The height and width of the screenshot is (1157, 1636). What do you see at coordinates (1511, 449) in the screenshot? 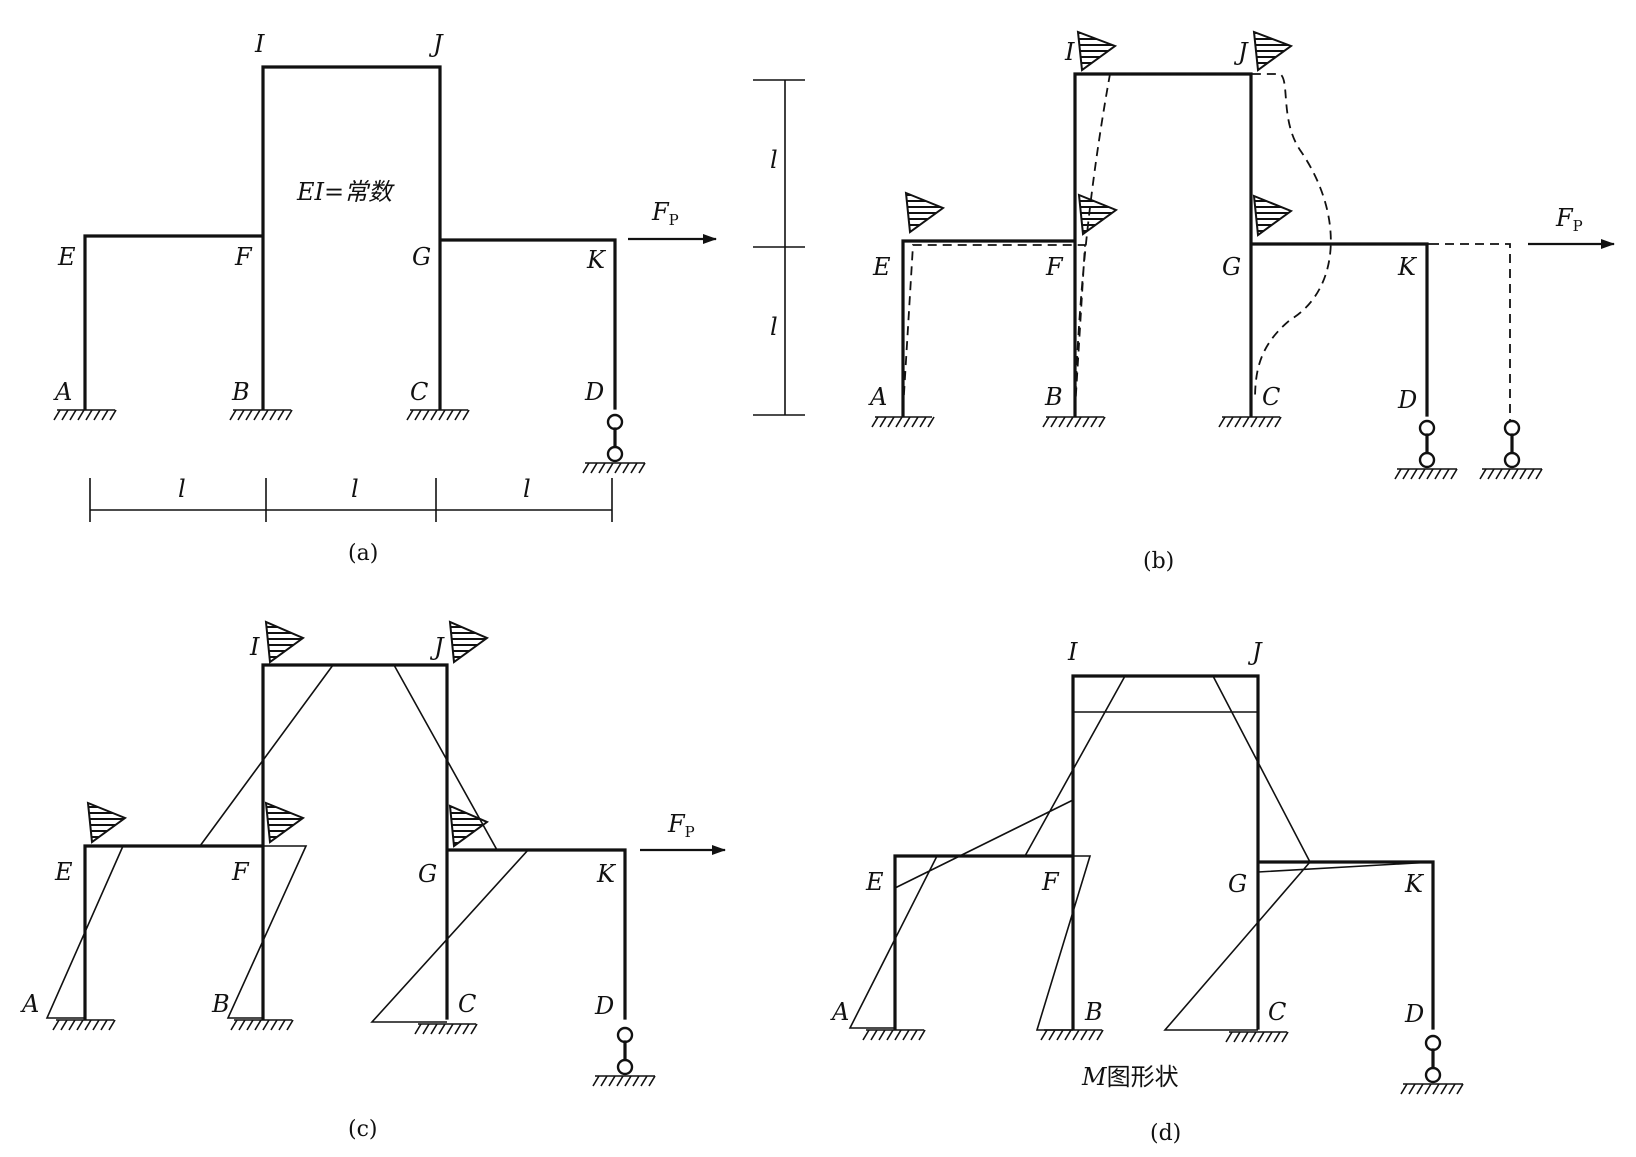
I see `roller-support-b-D-displaced` at bounding box center [1511, 449].